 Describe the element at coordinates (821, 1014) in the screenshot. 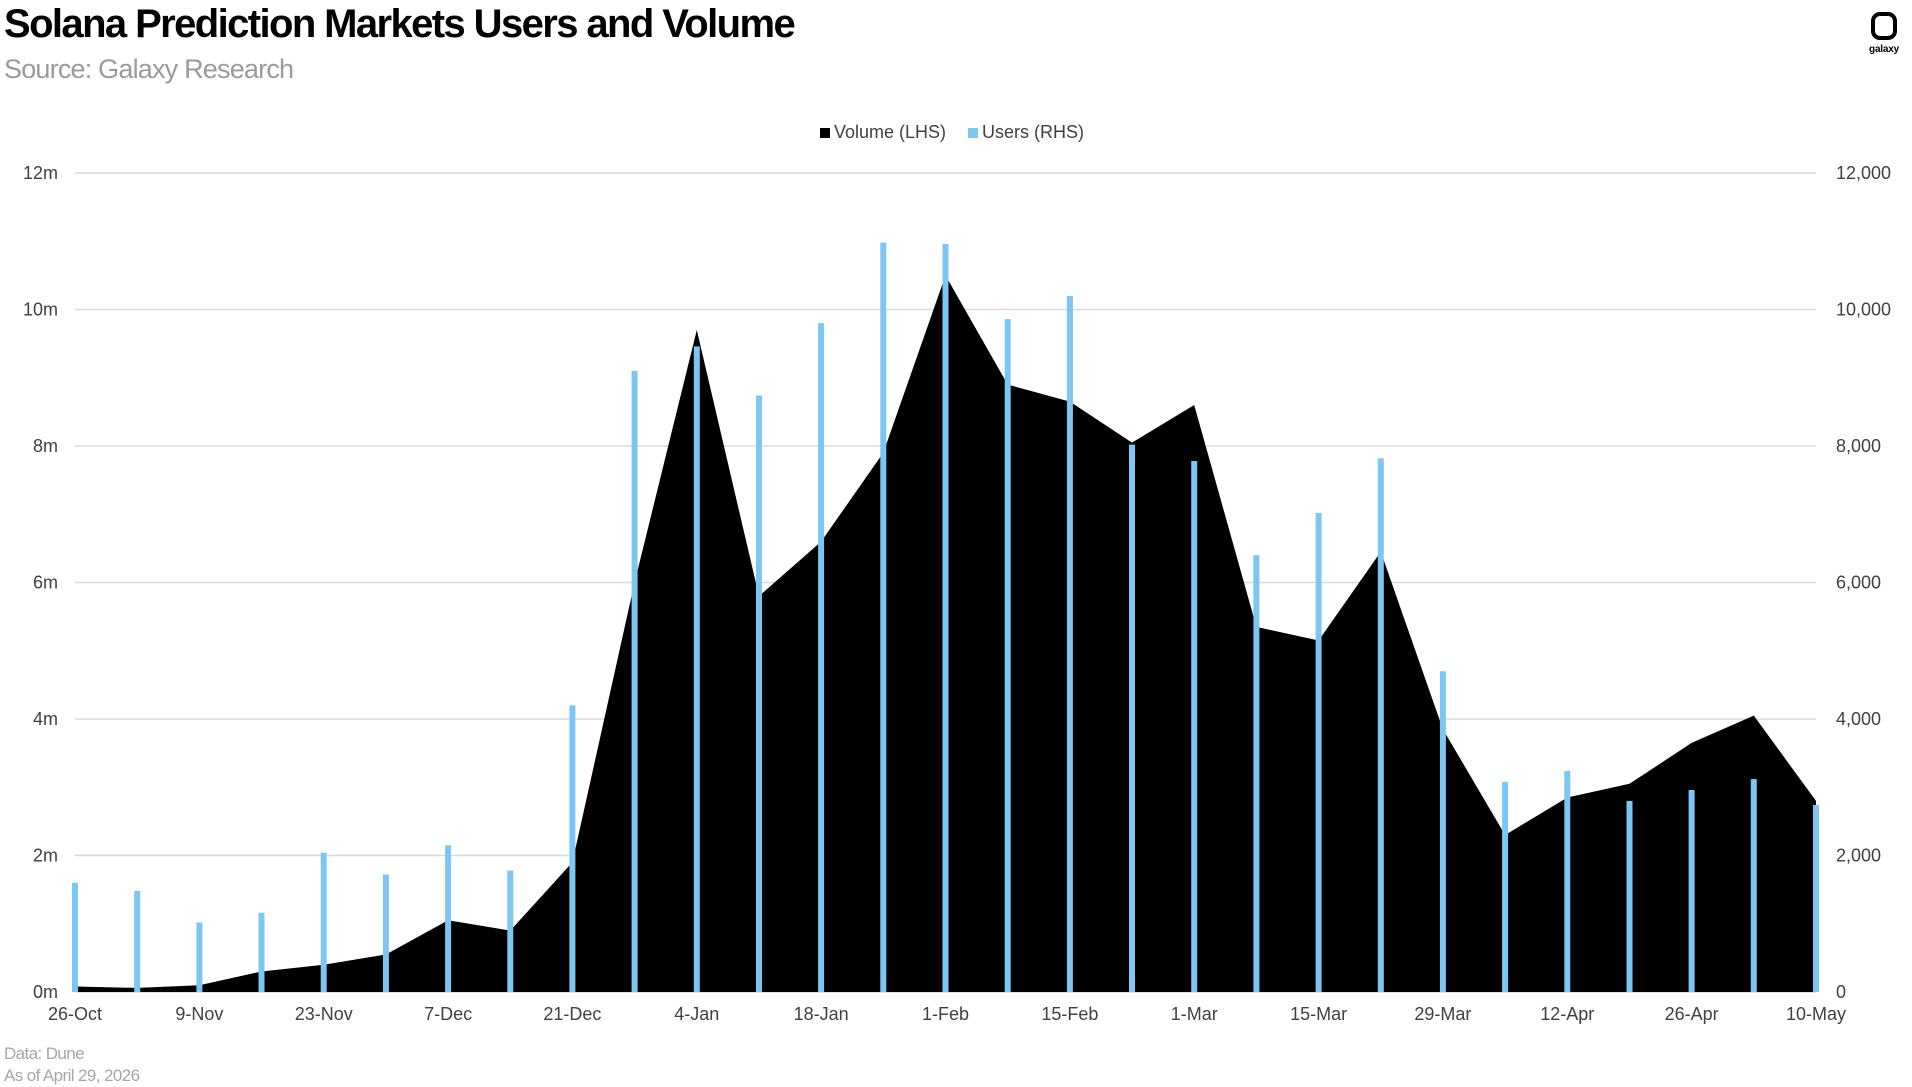

I see `x-tick-label: 18-Jan` at that location.